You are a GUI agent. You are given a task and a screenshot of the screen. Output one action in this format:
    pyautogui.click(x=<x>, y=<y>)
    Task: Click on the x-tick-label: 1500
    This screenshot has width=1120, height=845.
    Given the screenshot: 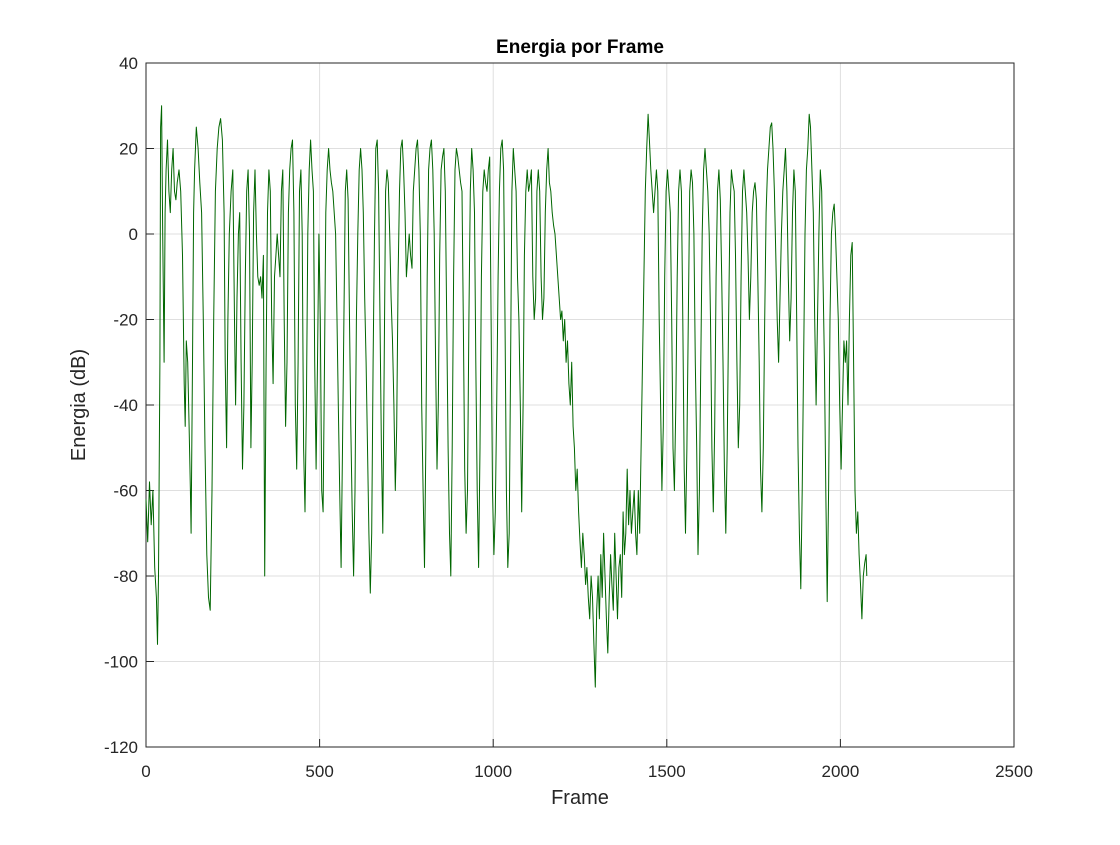 What is the action you would take?
    pyautogui.click(x=667, y=771)
    